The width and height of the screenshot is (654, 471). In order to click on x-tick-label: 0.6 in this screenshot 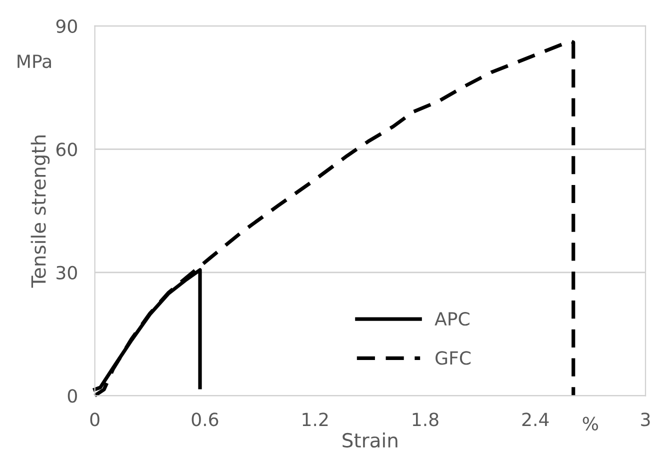, I will do `click(205, 419)`.